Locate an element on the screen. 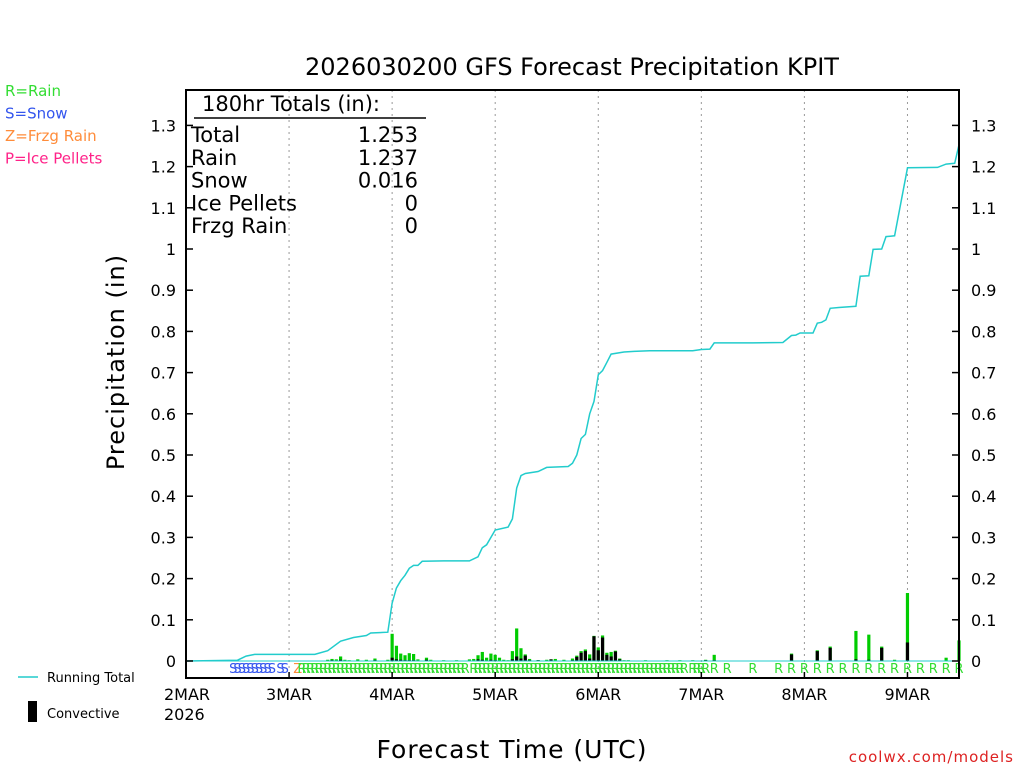  credit-text: coolwx.com/models is located at coordinates (931, 757).